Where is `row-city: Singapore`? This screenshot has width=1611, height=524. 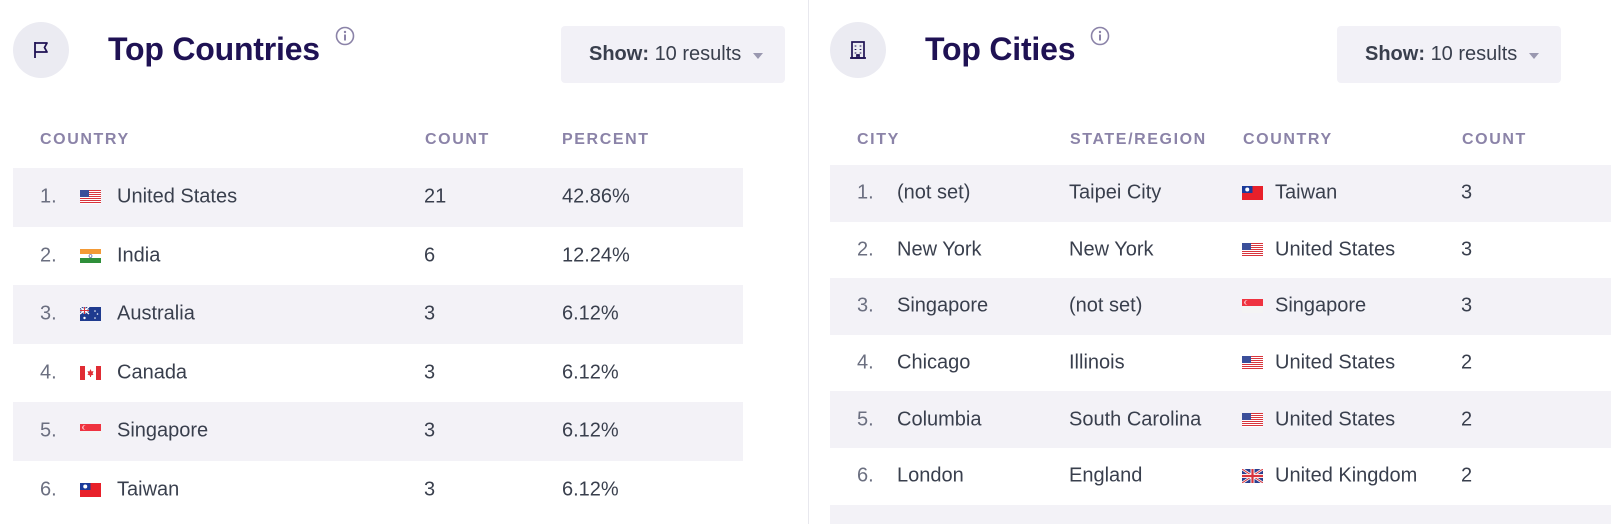
row-city: Singapore is located at coordinates (943, 305).